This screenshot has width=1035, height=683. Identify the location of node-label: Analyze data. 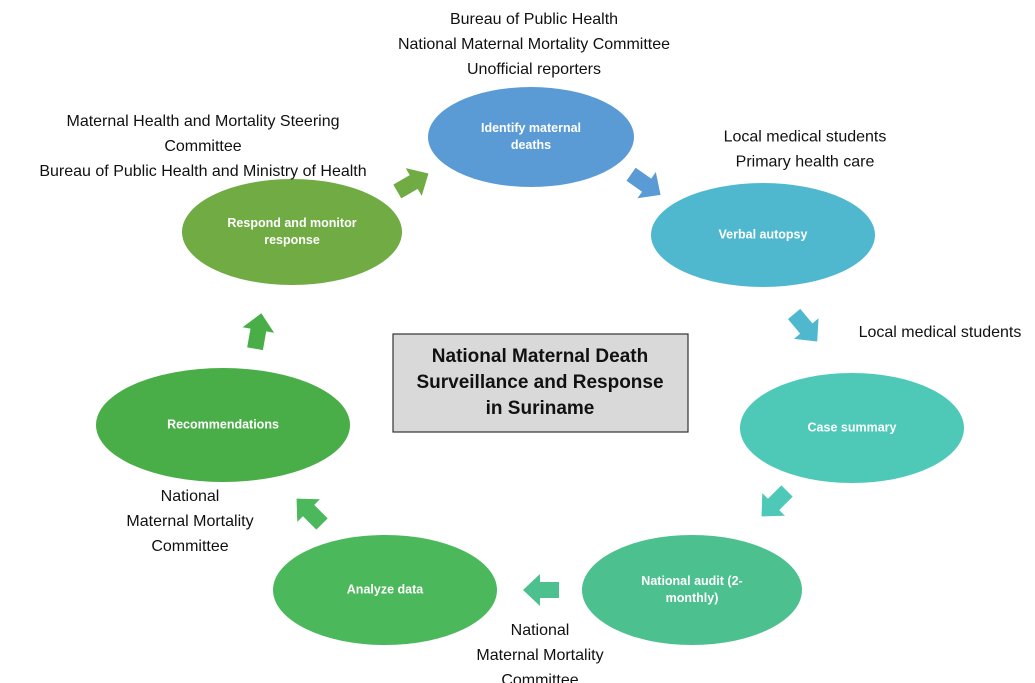
(385, 589).